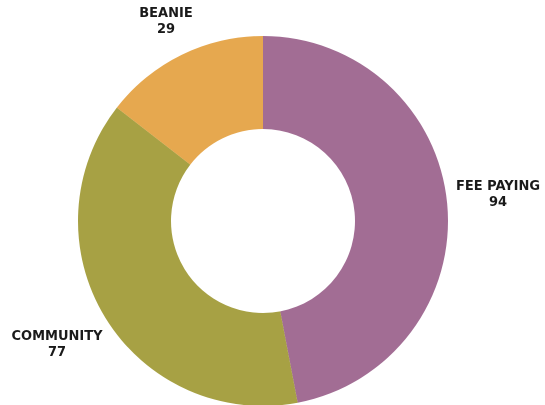 The width and height of the screenshot is (545, 405). What do you see at coordinates (498, 202) in the screenshot?
I see `slice-value-fee-paying: 94` at bounding box center [498, 202].